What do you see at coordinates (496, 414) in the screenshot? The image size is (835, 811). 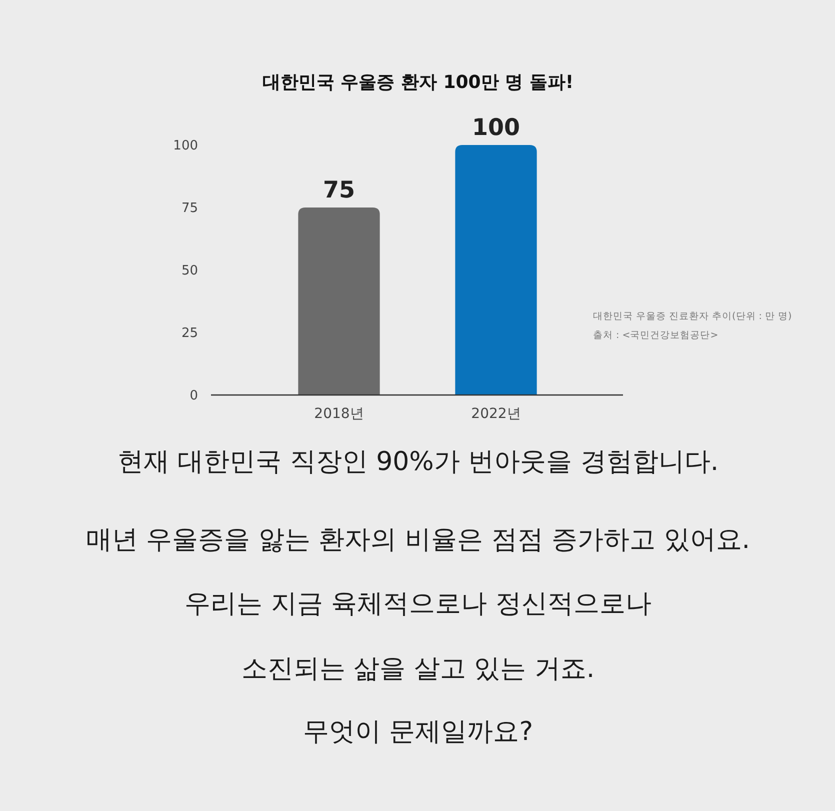 I see `x-tick-label: 2022년` at bounding box center [496, 414].